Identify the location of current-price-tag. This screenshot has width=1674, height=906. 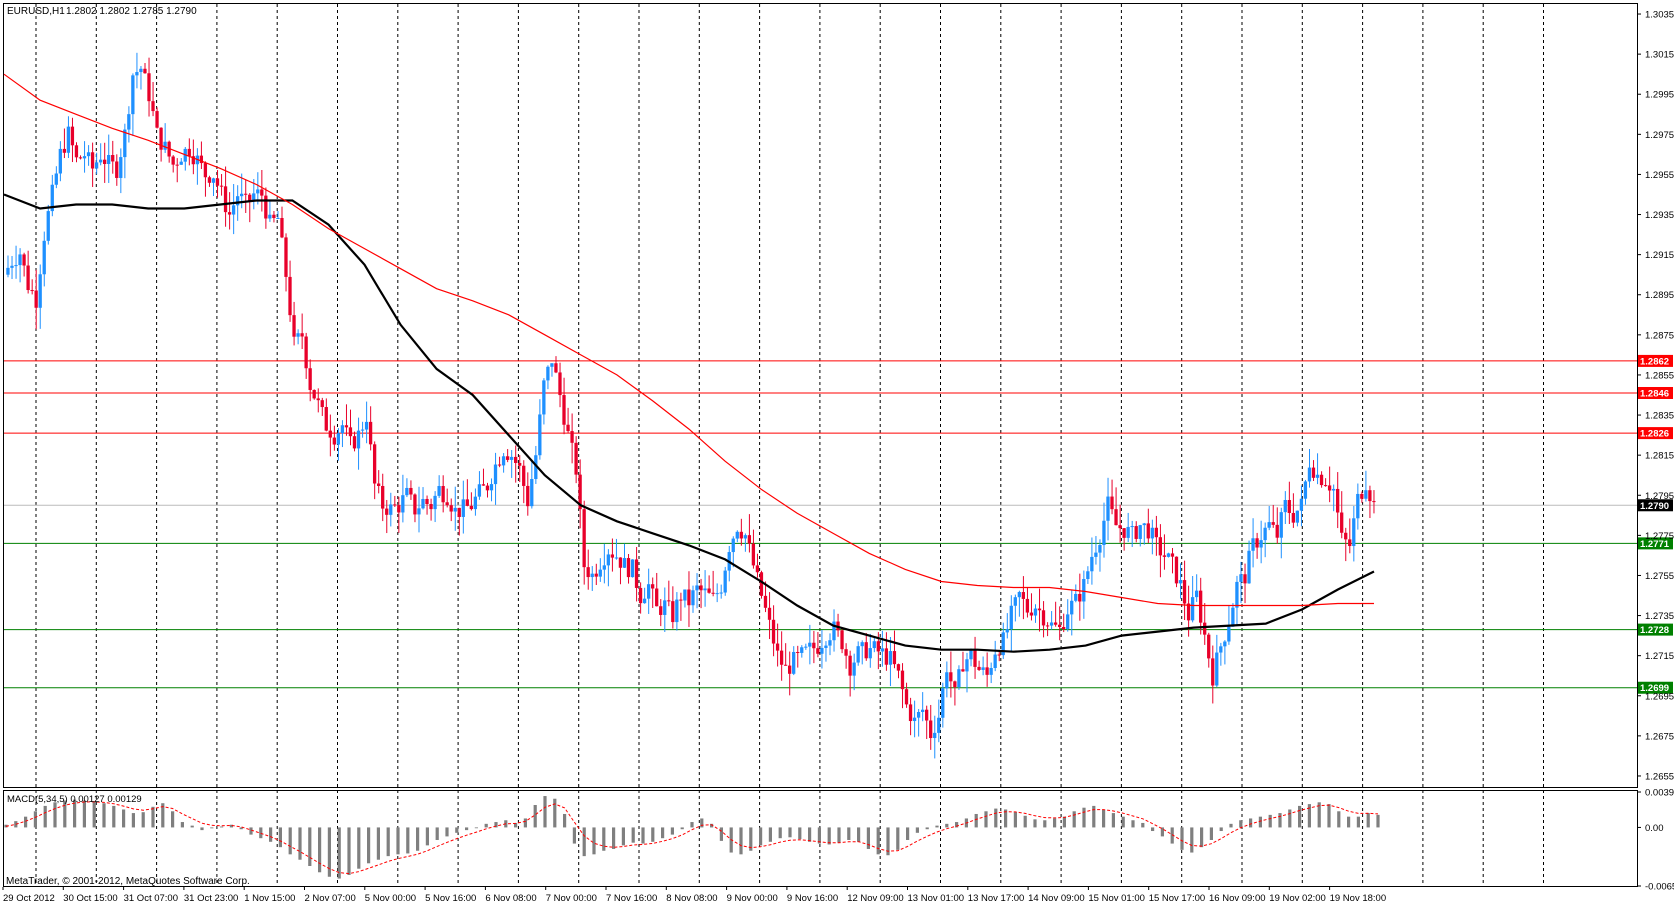
(1655, 505).